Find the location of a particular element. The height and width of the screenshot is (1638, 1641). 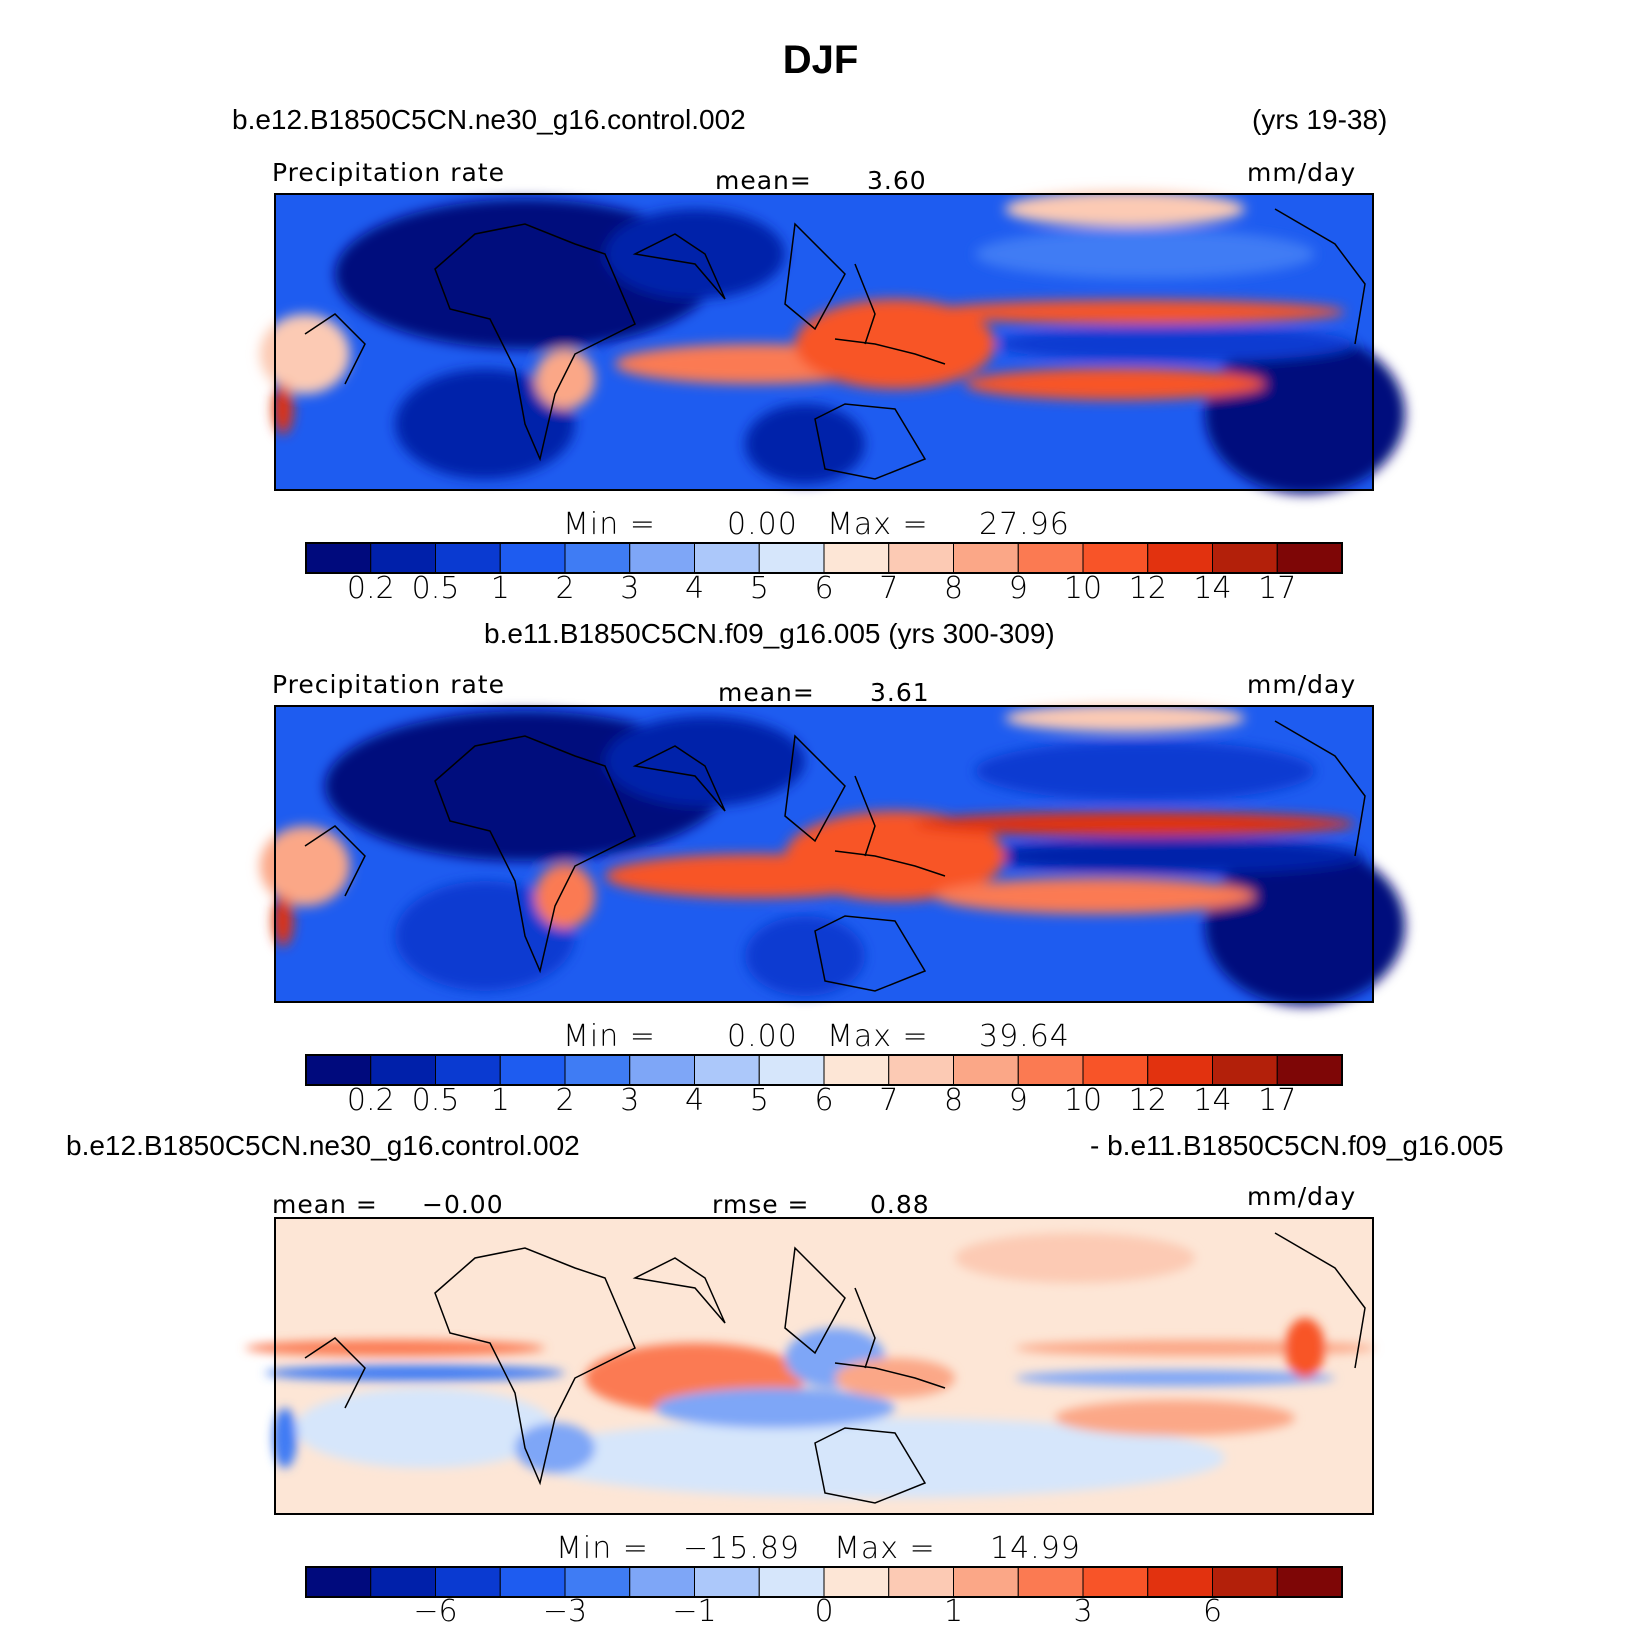

panel3-map-frame is located at coordinates (824, 1366).